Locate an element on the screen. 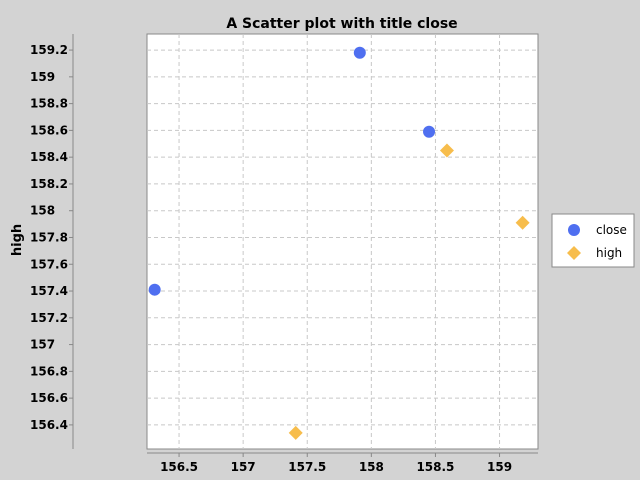 Image resolution: width=640 pixels, height=480 pixels. legend: close high is located at coordinates (593, 240).